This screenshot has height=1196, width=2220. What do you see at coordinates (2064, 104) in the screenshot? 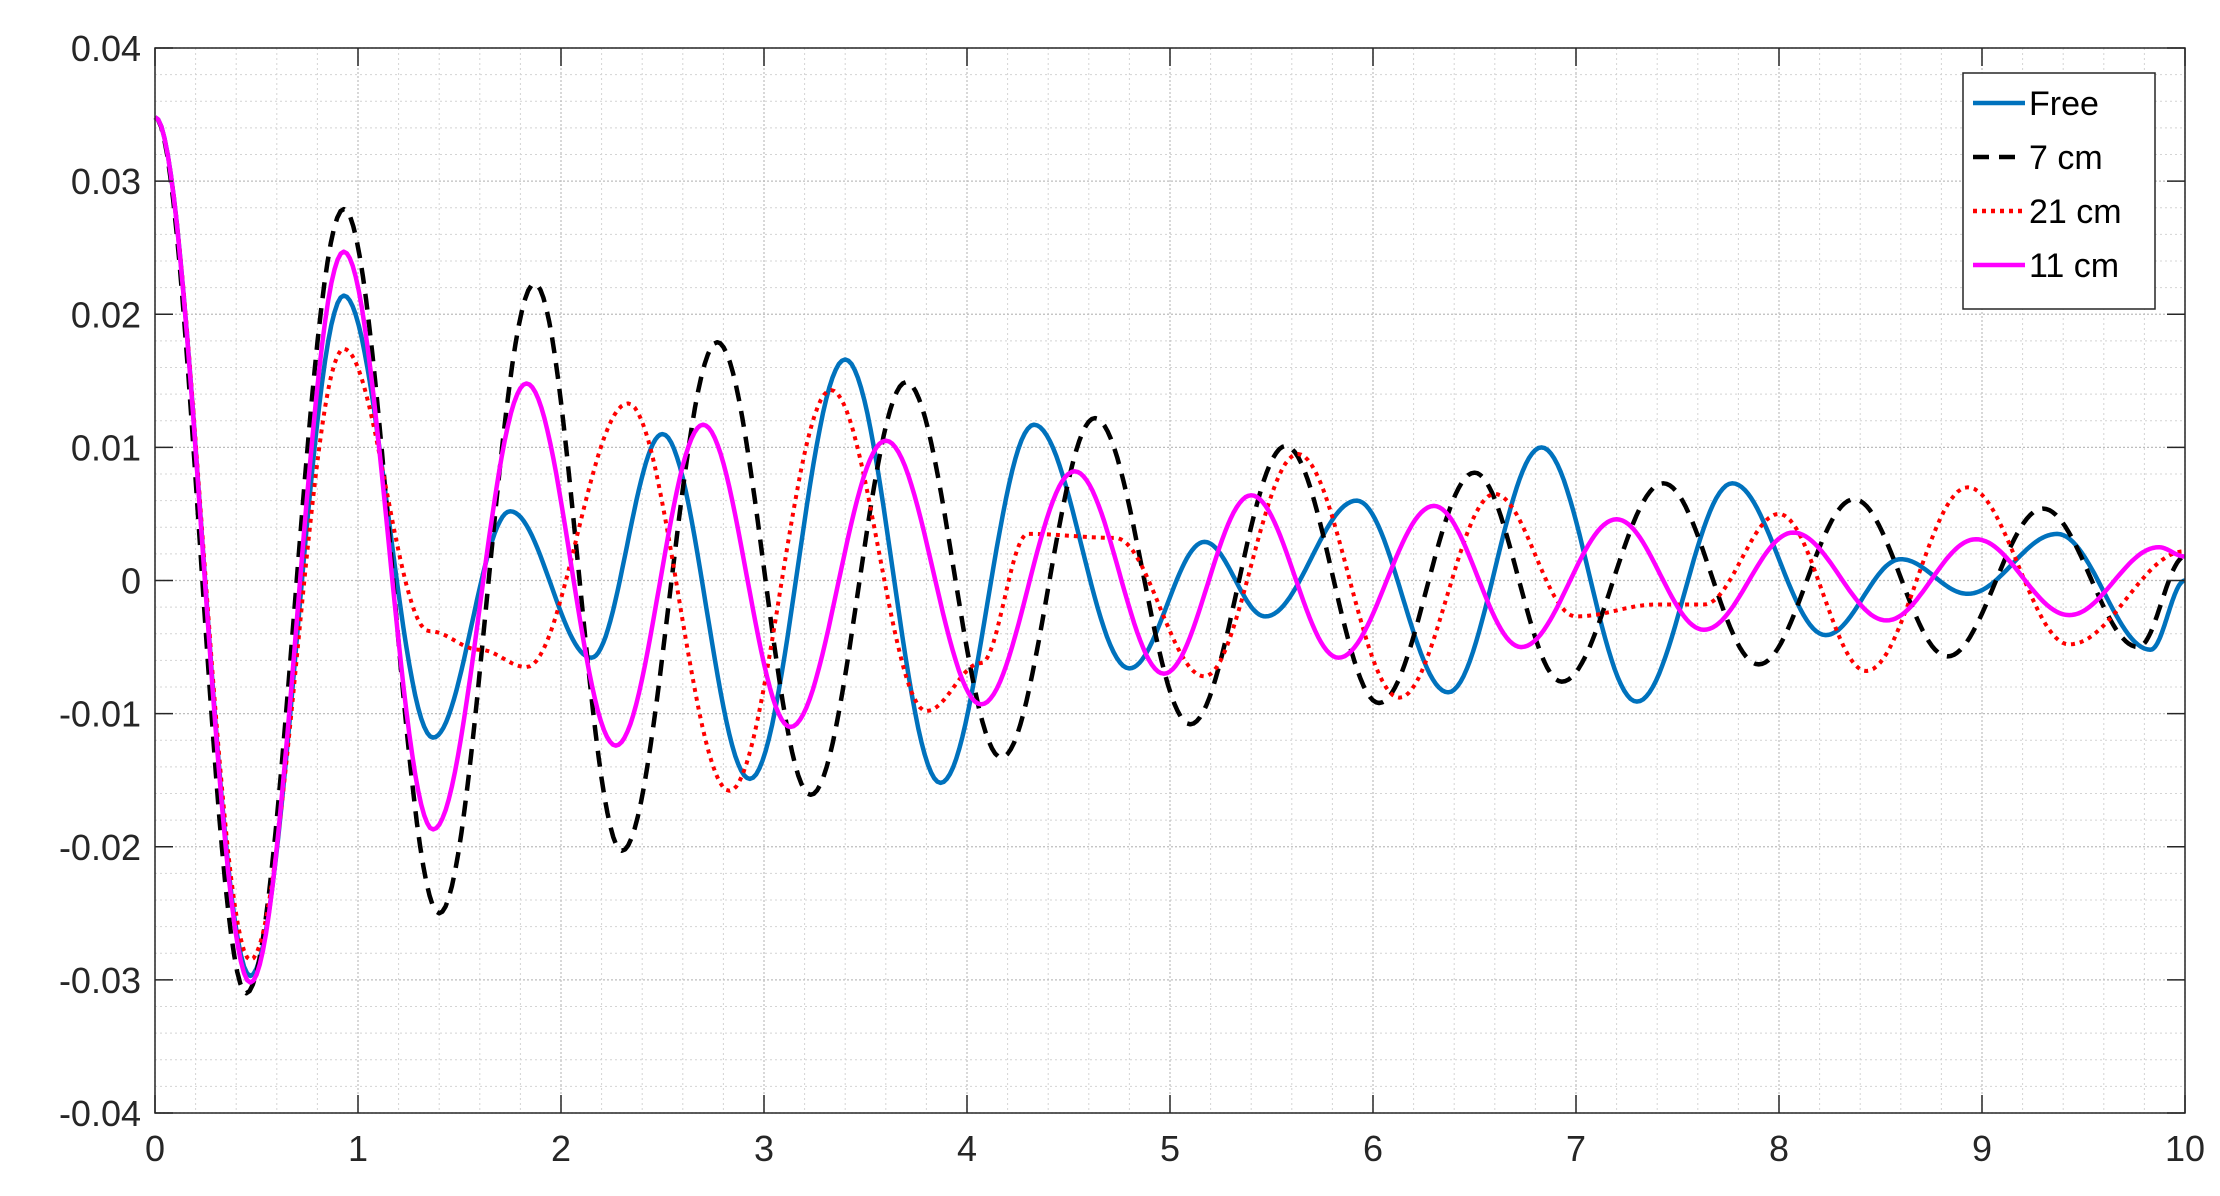
I see `legend-label: Free` at bounding box center [2064, 104].